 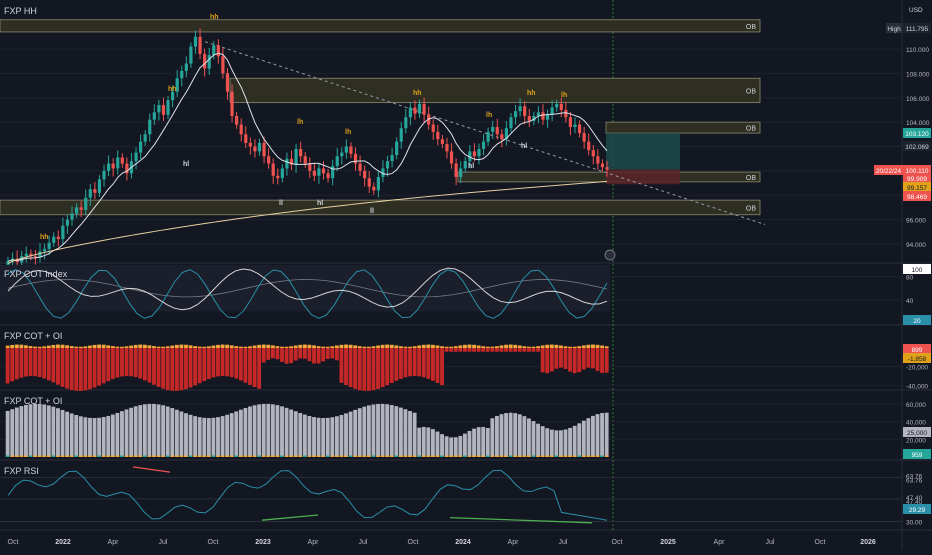 I want to click on cot-oi-badge, so click(x=917, y=349).